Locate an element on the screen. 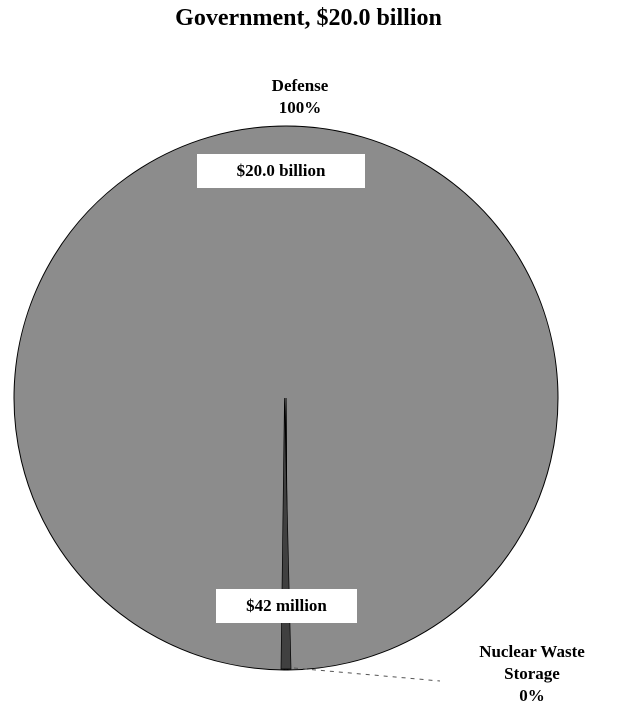 Image resolution: width=617 pixels, height=721 pixels. chart-title: Government, $20.0 billion is located at coordinates (308, 18).